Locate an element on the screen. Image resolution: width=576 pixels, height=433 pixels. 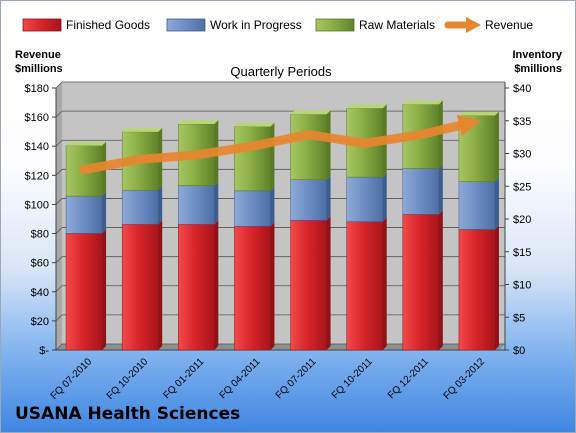
category-label: FQ 01-2011 is located at coordinates (183, 378).